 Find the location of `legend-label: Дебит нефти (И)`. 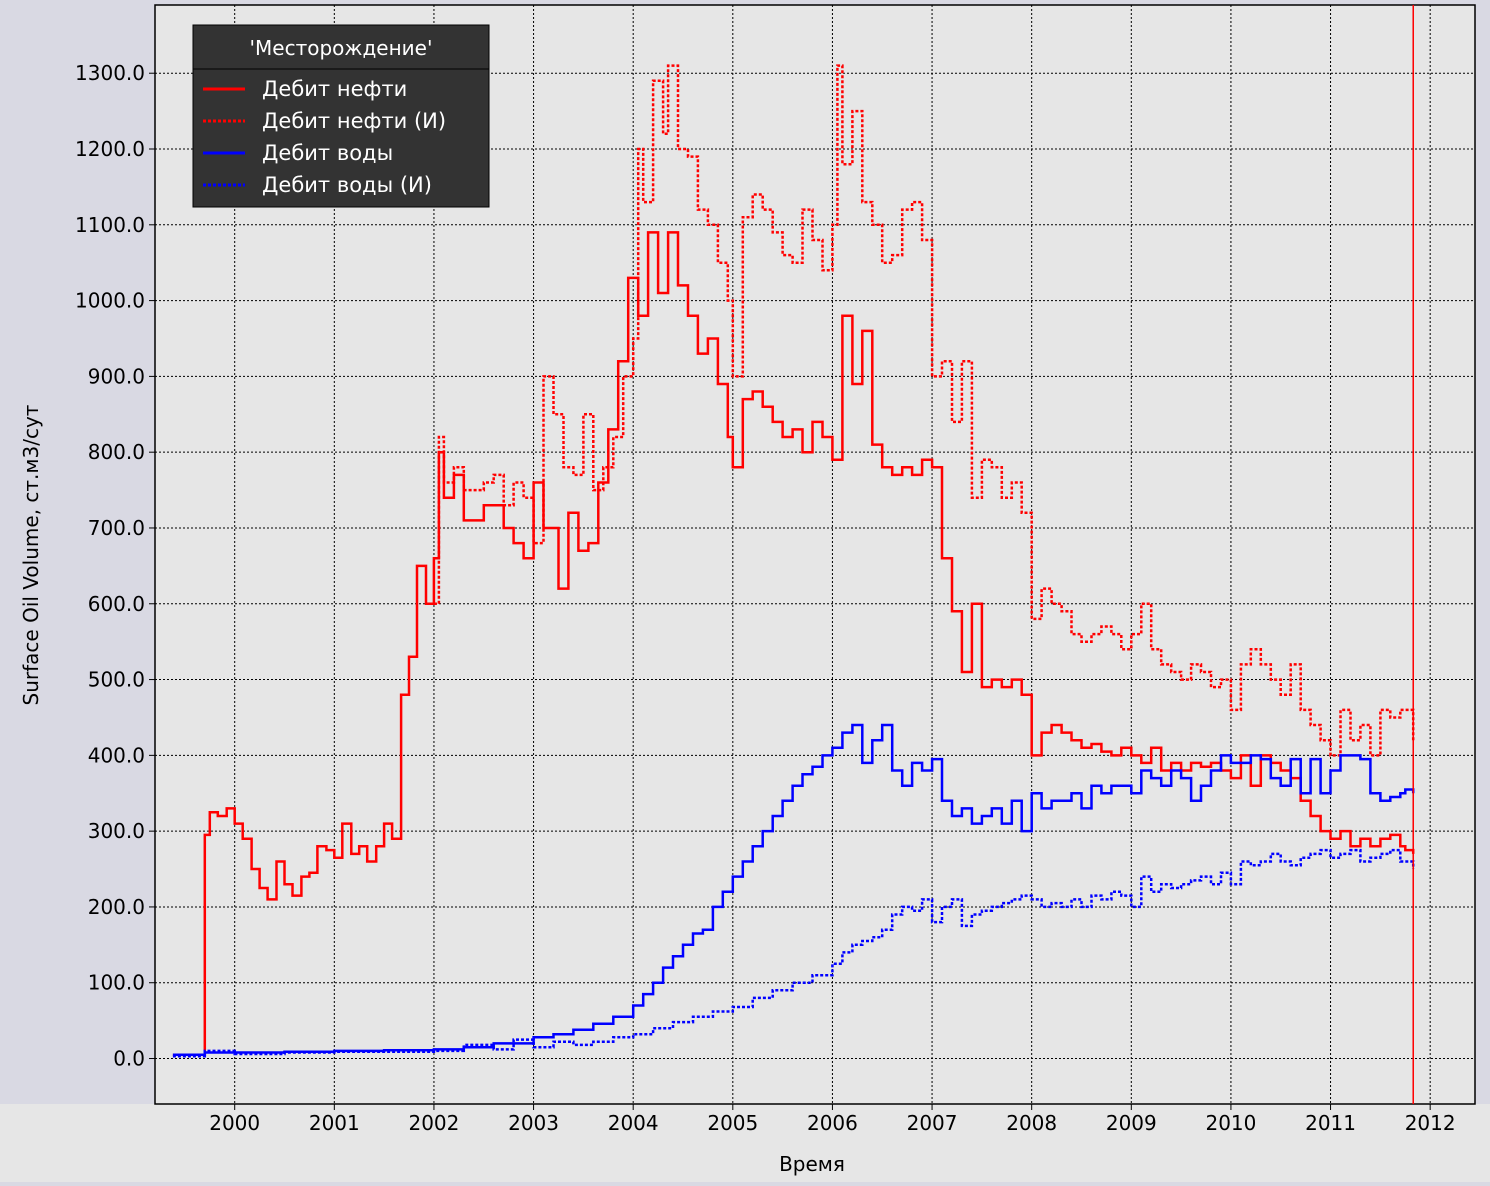

legend-label: Дебит нефти (И) is located at coordinates (354, 121).